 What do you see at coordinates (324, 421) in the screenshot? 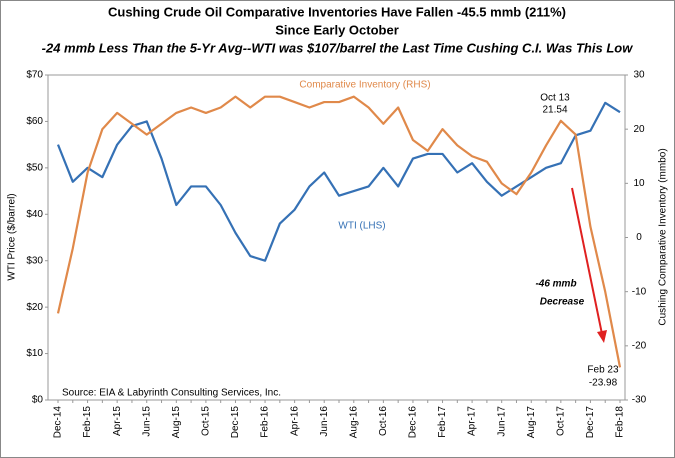
I see `x-tick-label: Jun-16` at bounding box center [324, 421].